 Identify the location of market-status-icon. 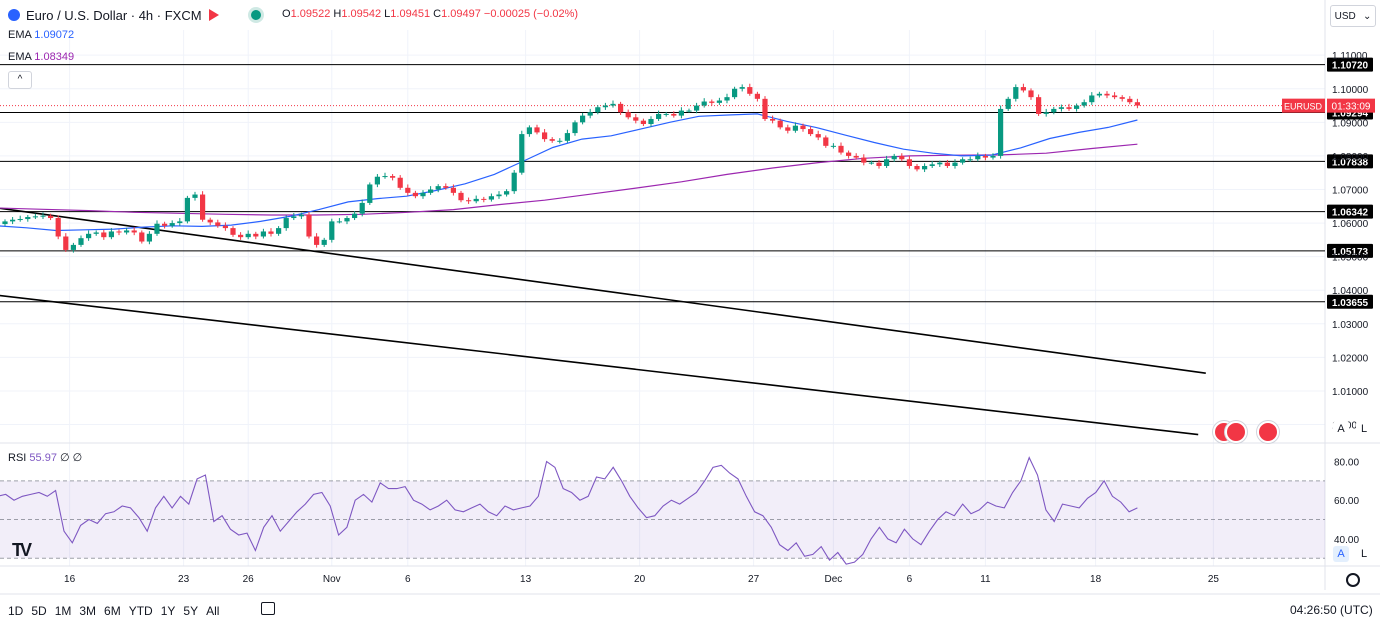
(255, 15).